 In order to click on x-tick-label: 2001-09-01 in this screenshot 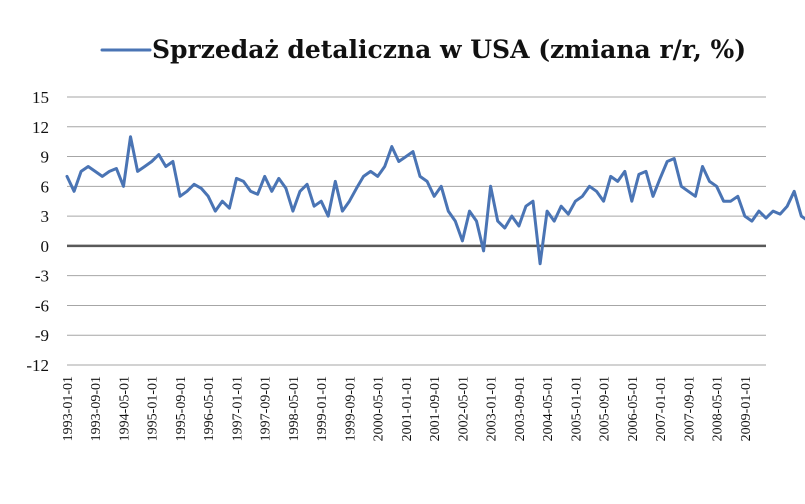, I will do `click(435, 408)`.